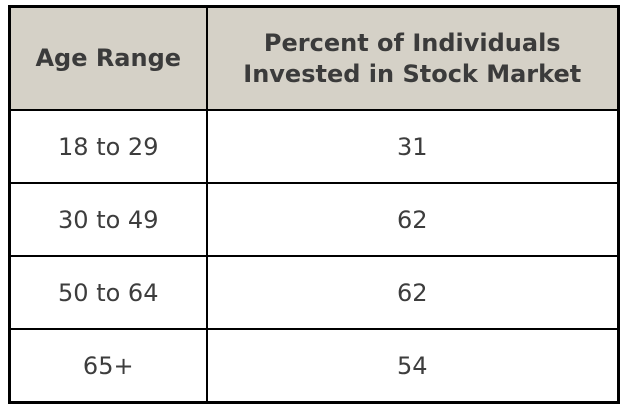  What do you see at coordinates (108, 219) in the screenshot?
I see `age-range-cell: 30 to 49` at bounding box center [108, 219].